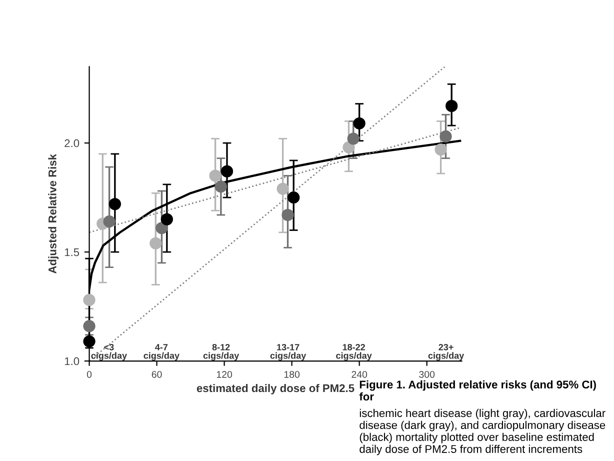  I want to click on x-tick-label: 0, so click(89, 374).